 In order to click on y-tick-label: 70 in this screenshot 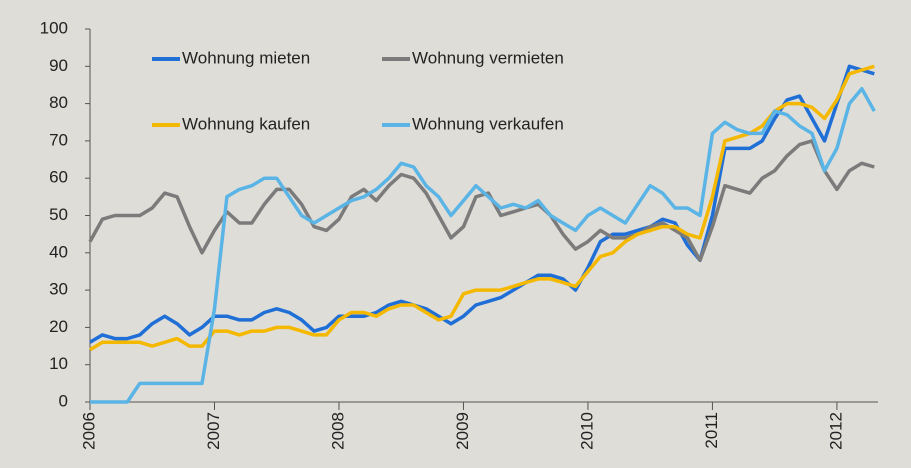, I will do `click(58, 139)`.